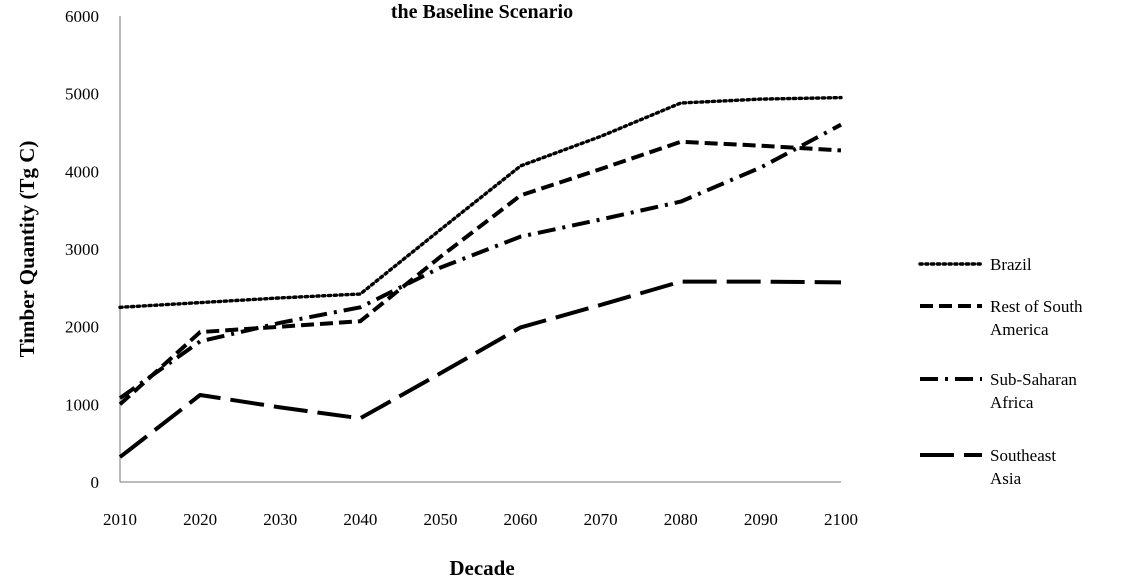 The image size is (1122, 581). Describe the element at coordinates (1033, 379) in the screenshot. I see `legend-label: Sub-Saharan` at that location.